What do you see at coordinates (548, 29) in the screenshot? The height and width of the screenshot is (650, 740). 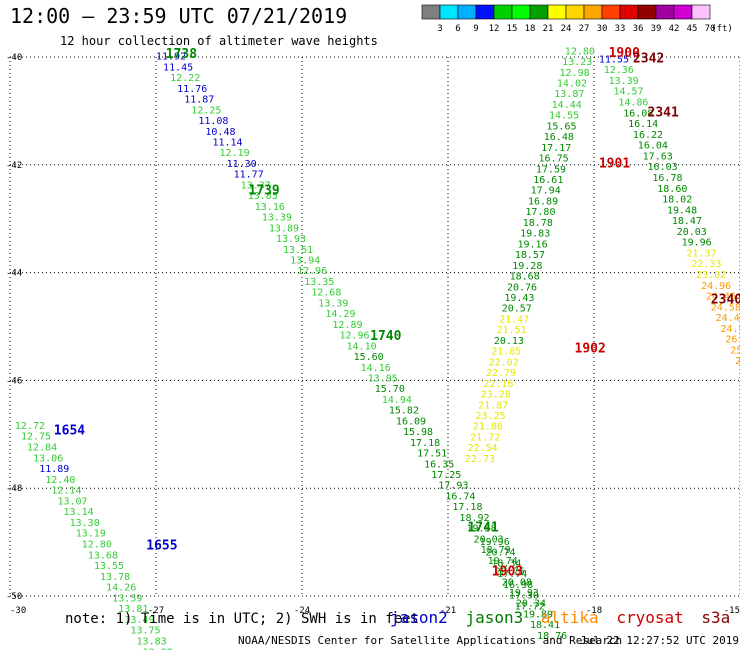 I see `colorbar-tick: 21` at bounding box center [548, 29].